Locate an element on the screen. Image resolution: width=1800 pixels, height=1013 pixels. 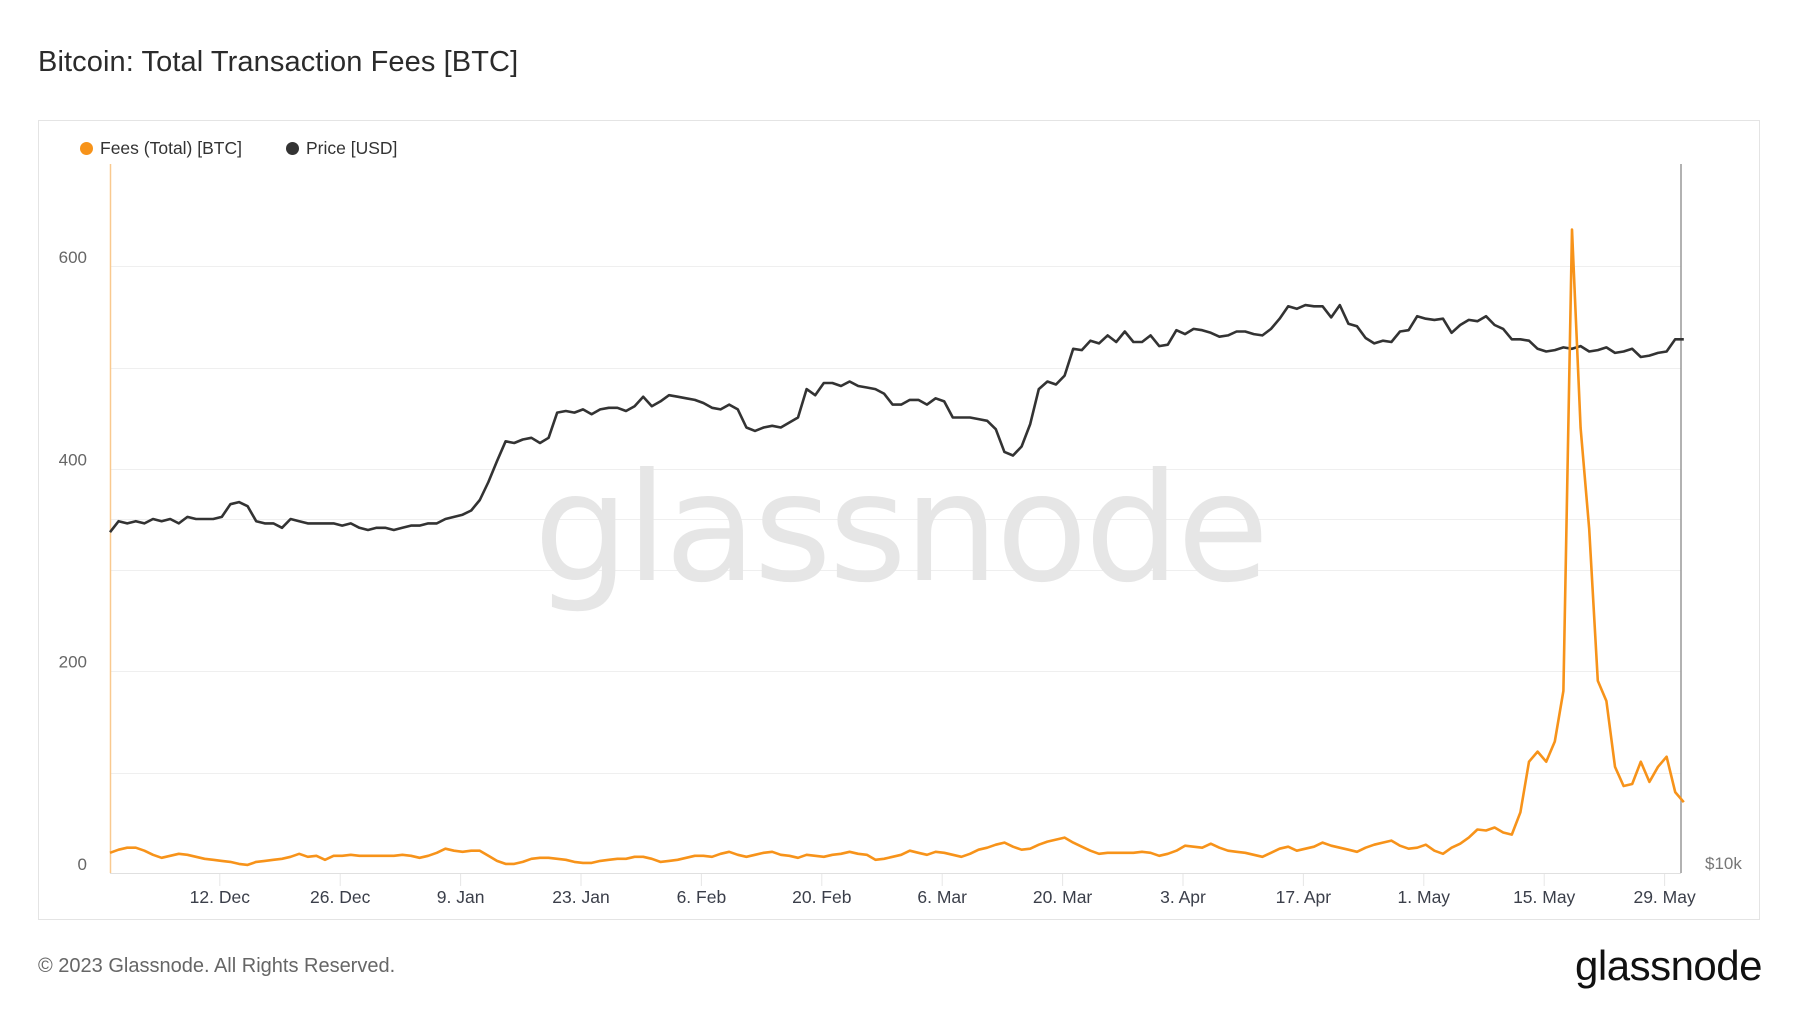
glassnode-logo: glassnode is located at coordinates (1668, 965).